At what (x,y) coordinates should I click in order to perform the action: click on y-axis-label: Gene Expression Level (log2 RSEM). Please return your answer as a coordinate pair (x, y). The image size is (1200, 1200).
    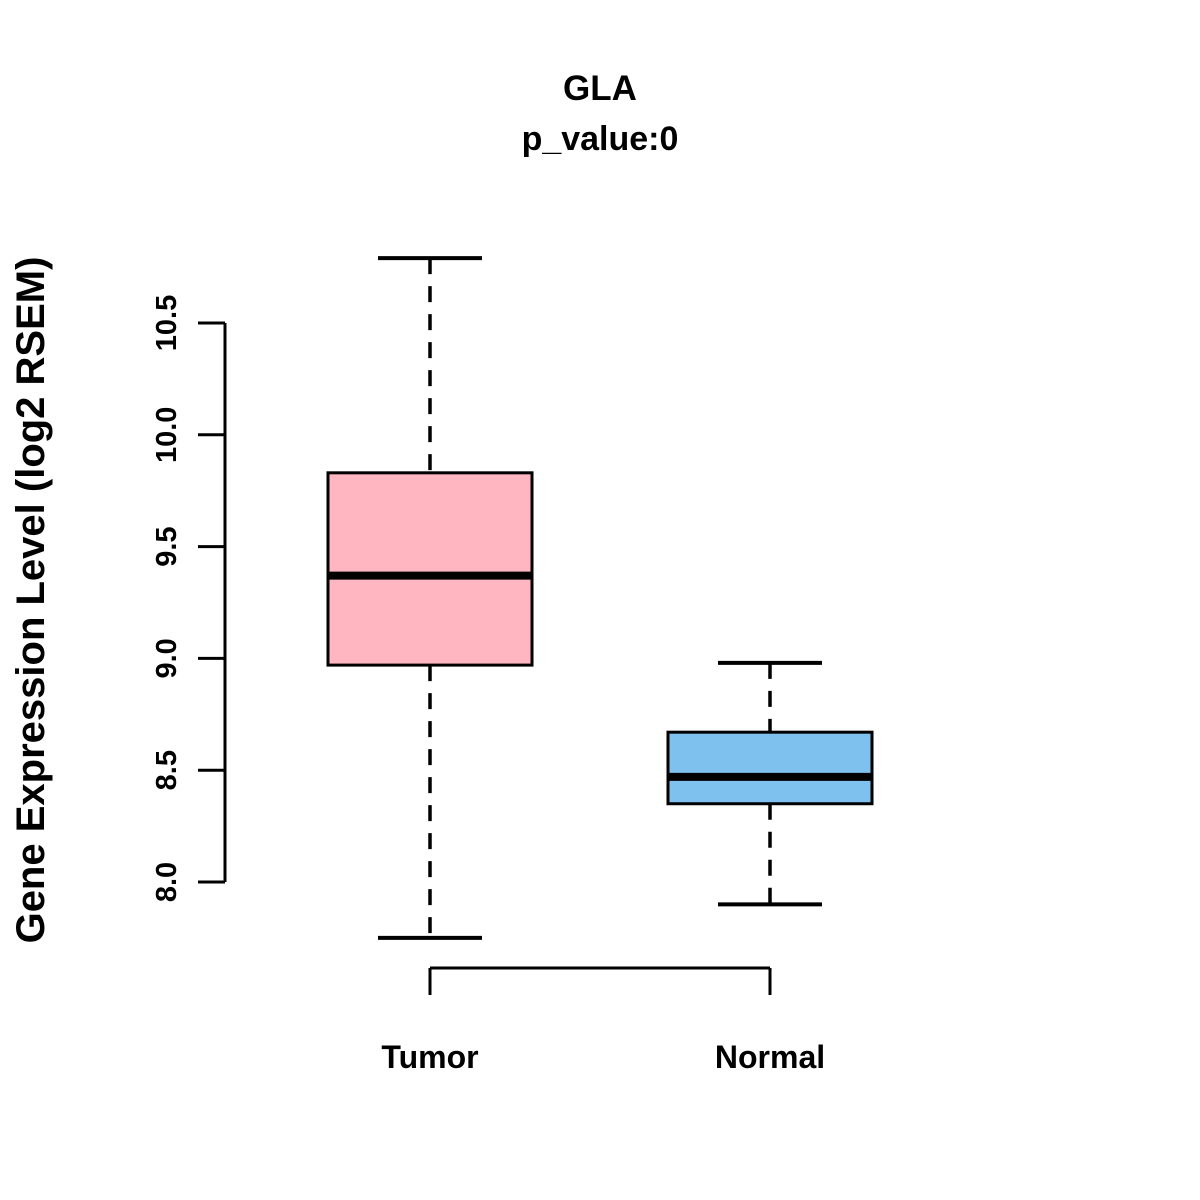
    Looking at the image, I should click on (31, 600).